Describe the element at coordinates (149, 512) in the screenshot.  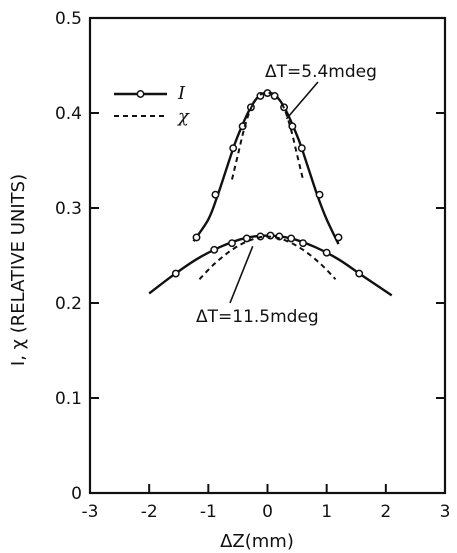
I see `x-tick-label: -2` at that location.